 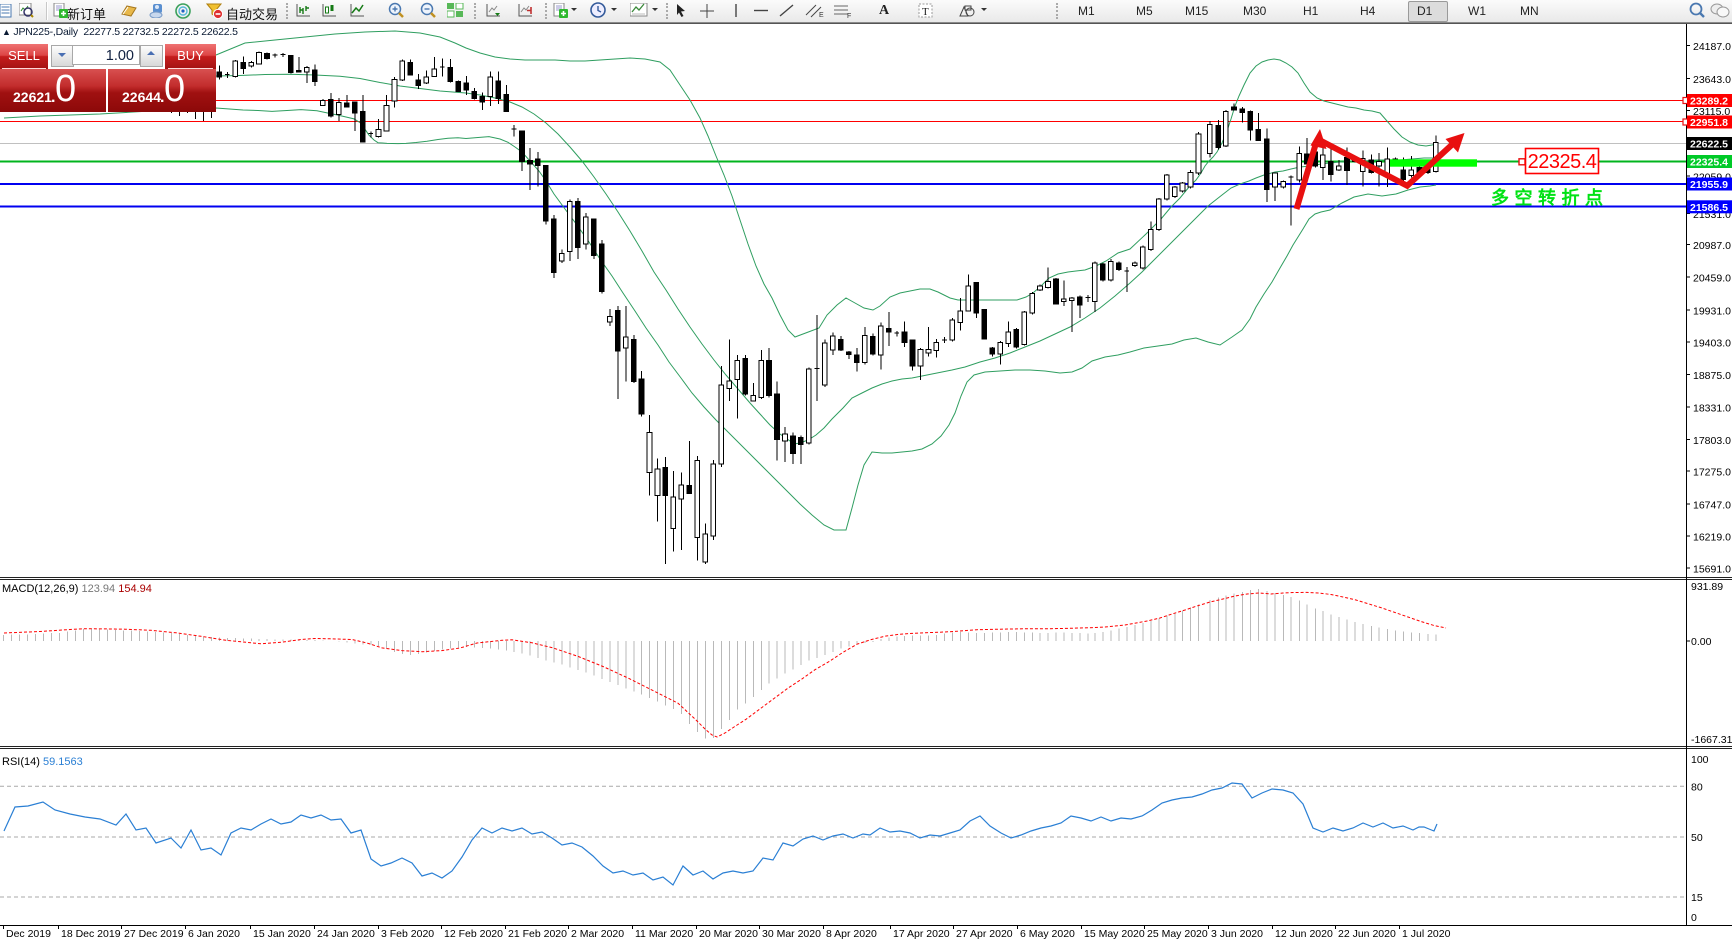 I want to click on svg-text: F, so click(x=849, y=15).